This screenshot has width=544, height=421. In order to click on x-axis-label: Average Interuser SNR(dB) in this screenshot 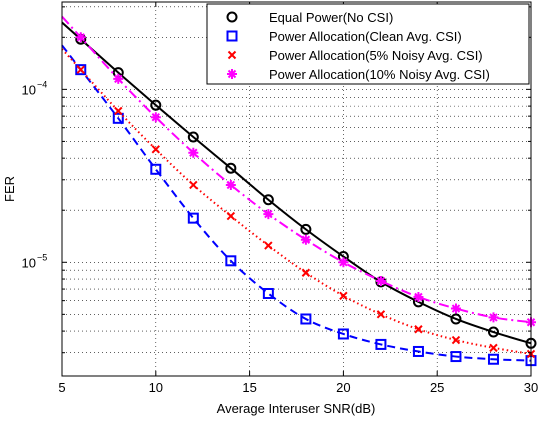, I will do `click(296, 408)`.